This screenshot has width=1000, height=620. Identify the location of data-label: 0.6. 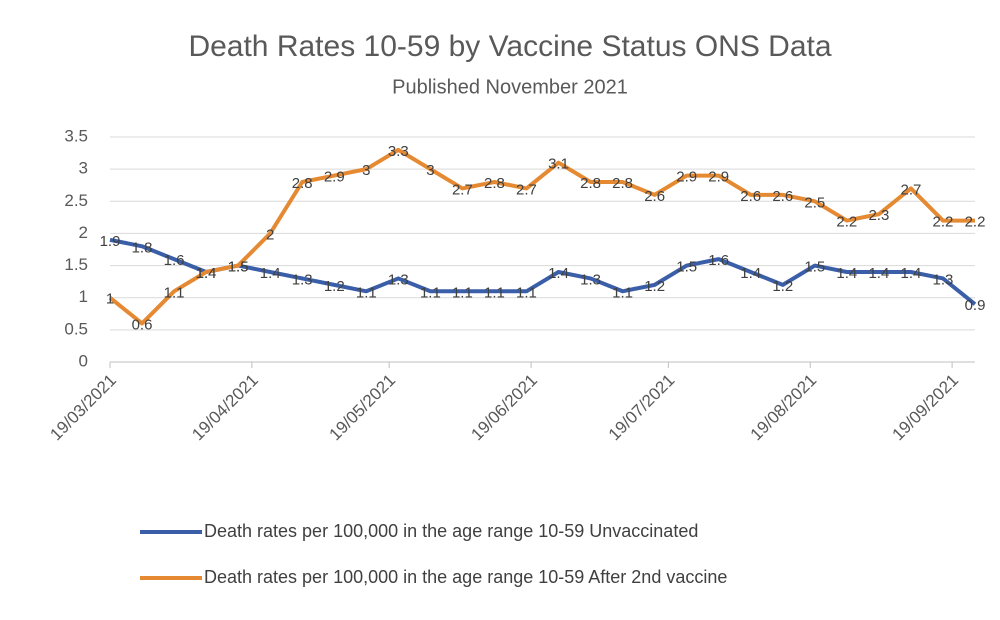
(142, 324).